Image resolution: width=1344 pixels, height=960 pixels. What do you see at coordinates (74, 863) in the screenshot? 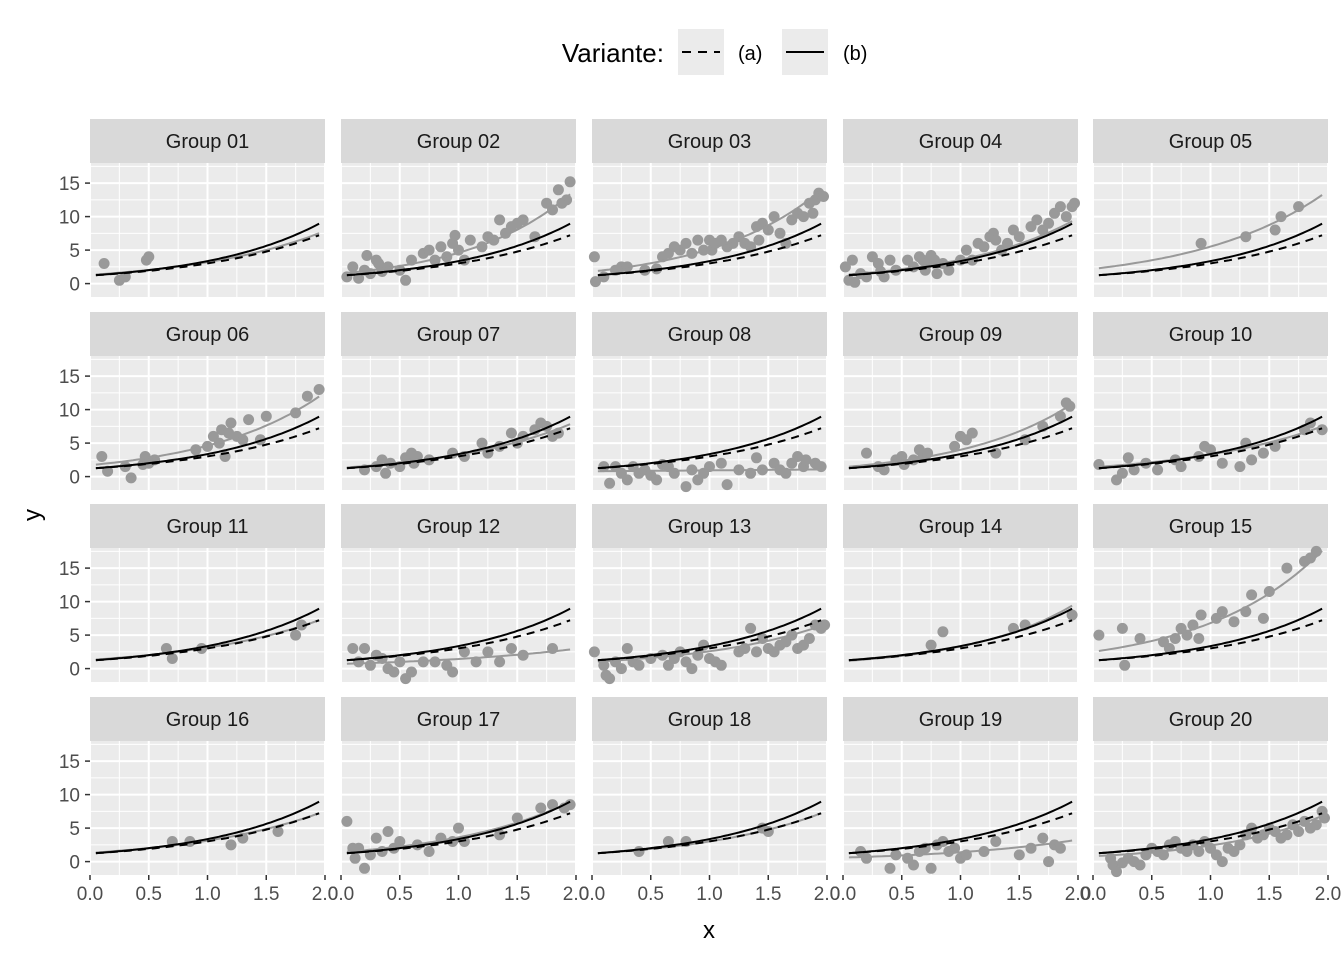
I see `y-tick-label: 0` at bounding box center [74, 863].